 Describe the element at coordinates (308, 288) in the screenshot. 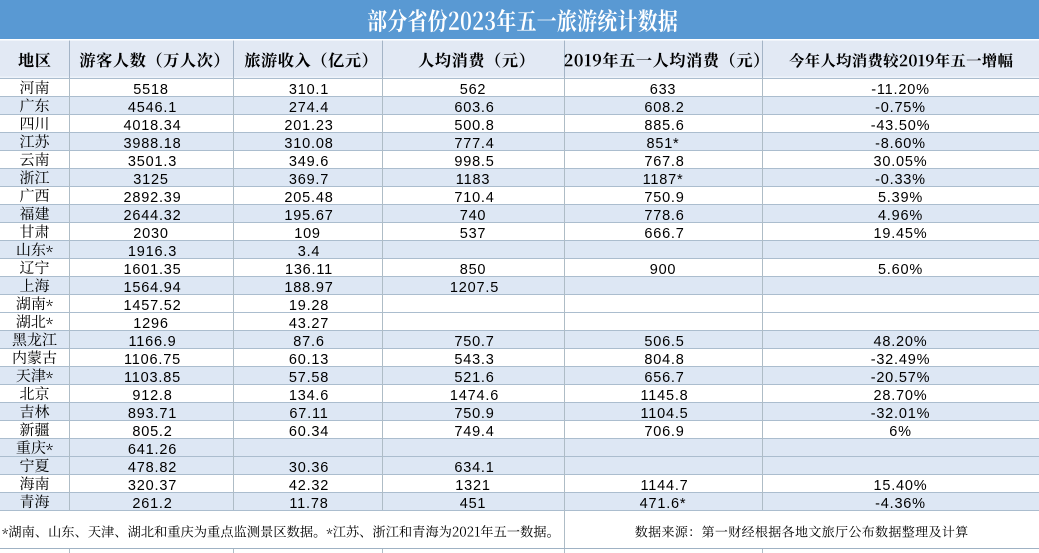

I see `svg-text: 188.97` at that location.